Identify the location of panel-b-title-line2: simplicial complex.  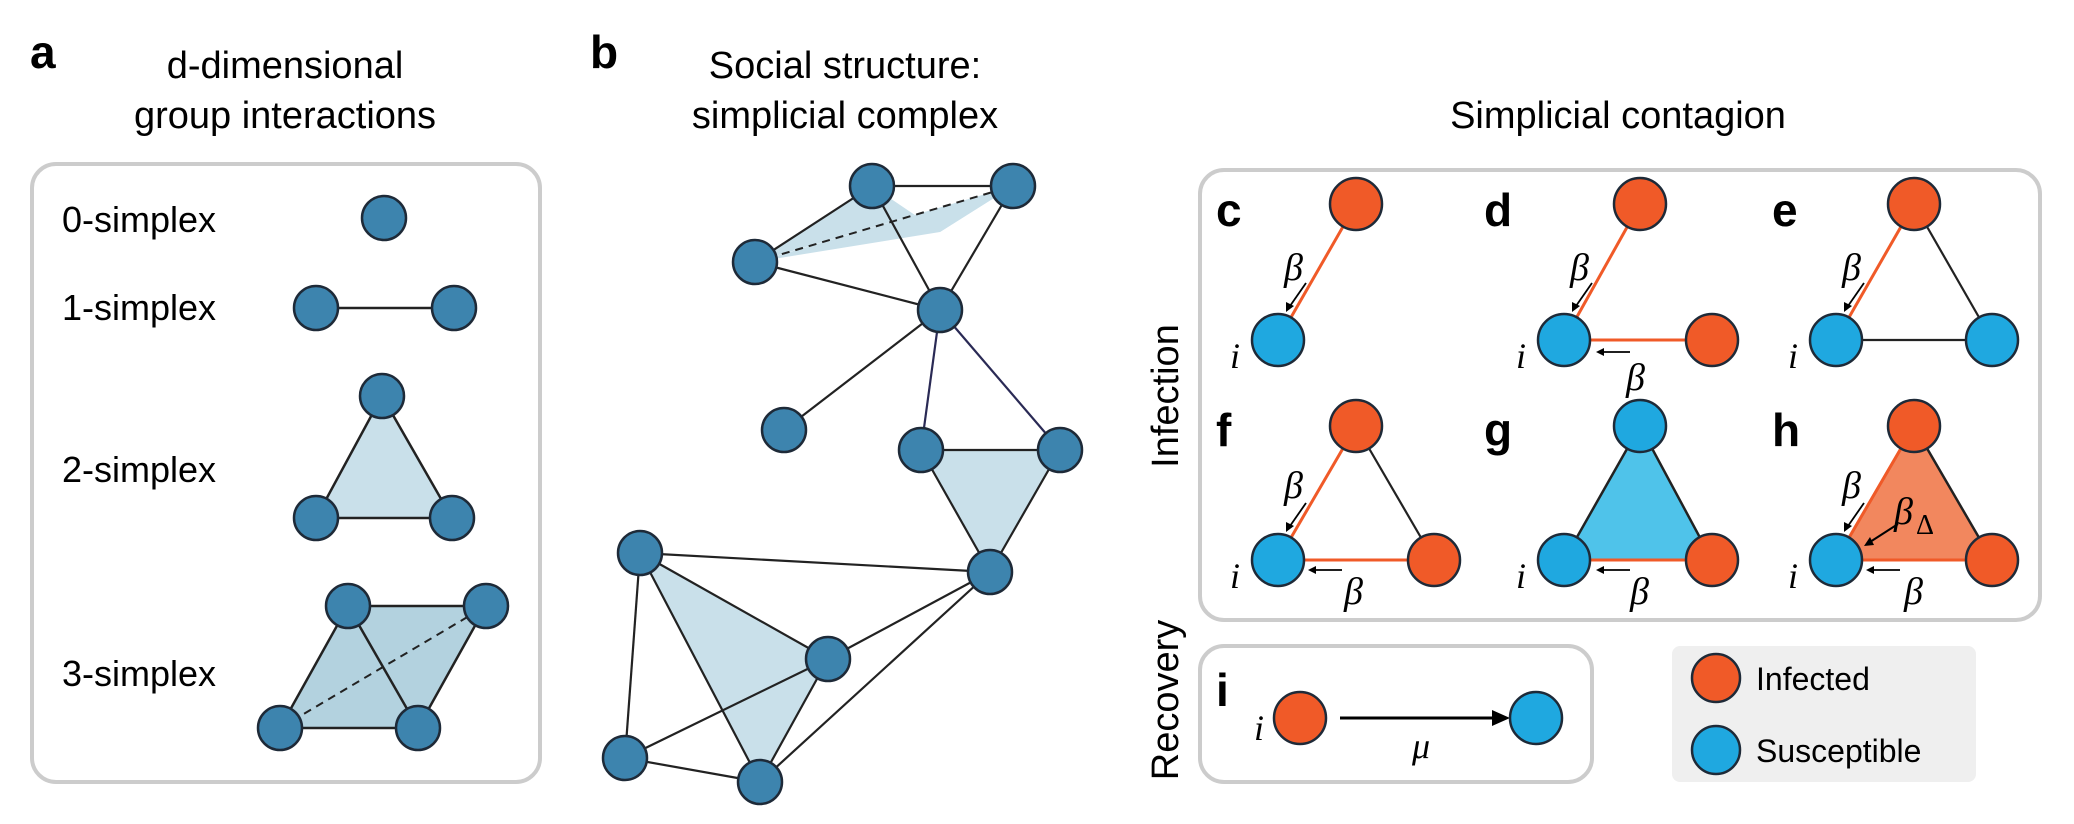
(845, 116).